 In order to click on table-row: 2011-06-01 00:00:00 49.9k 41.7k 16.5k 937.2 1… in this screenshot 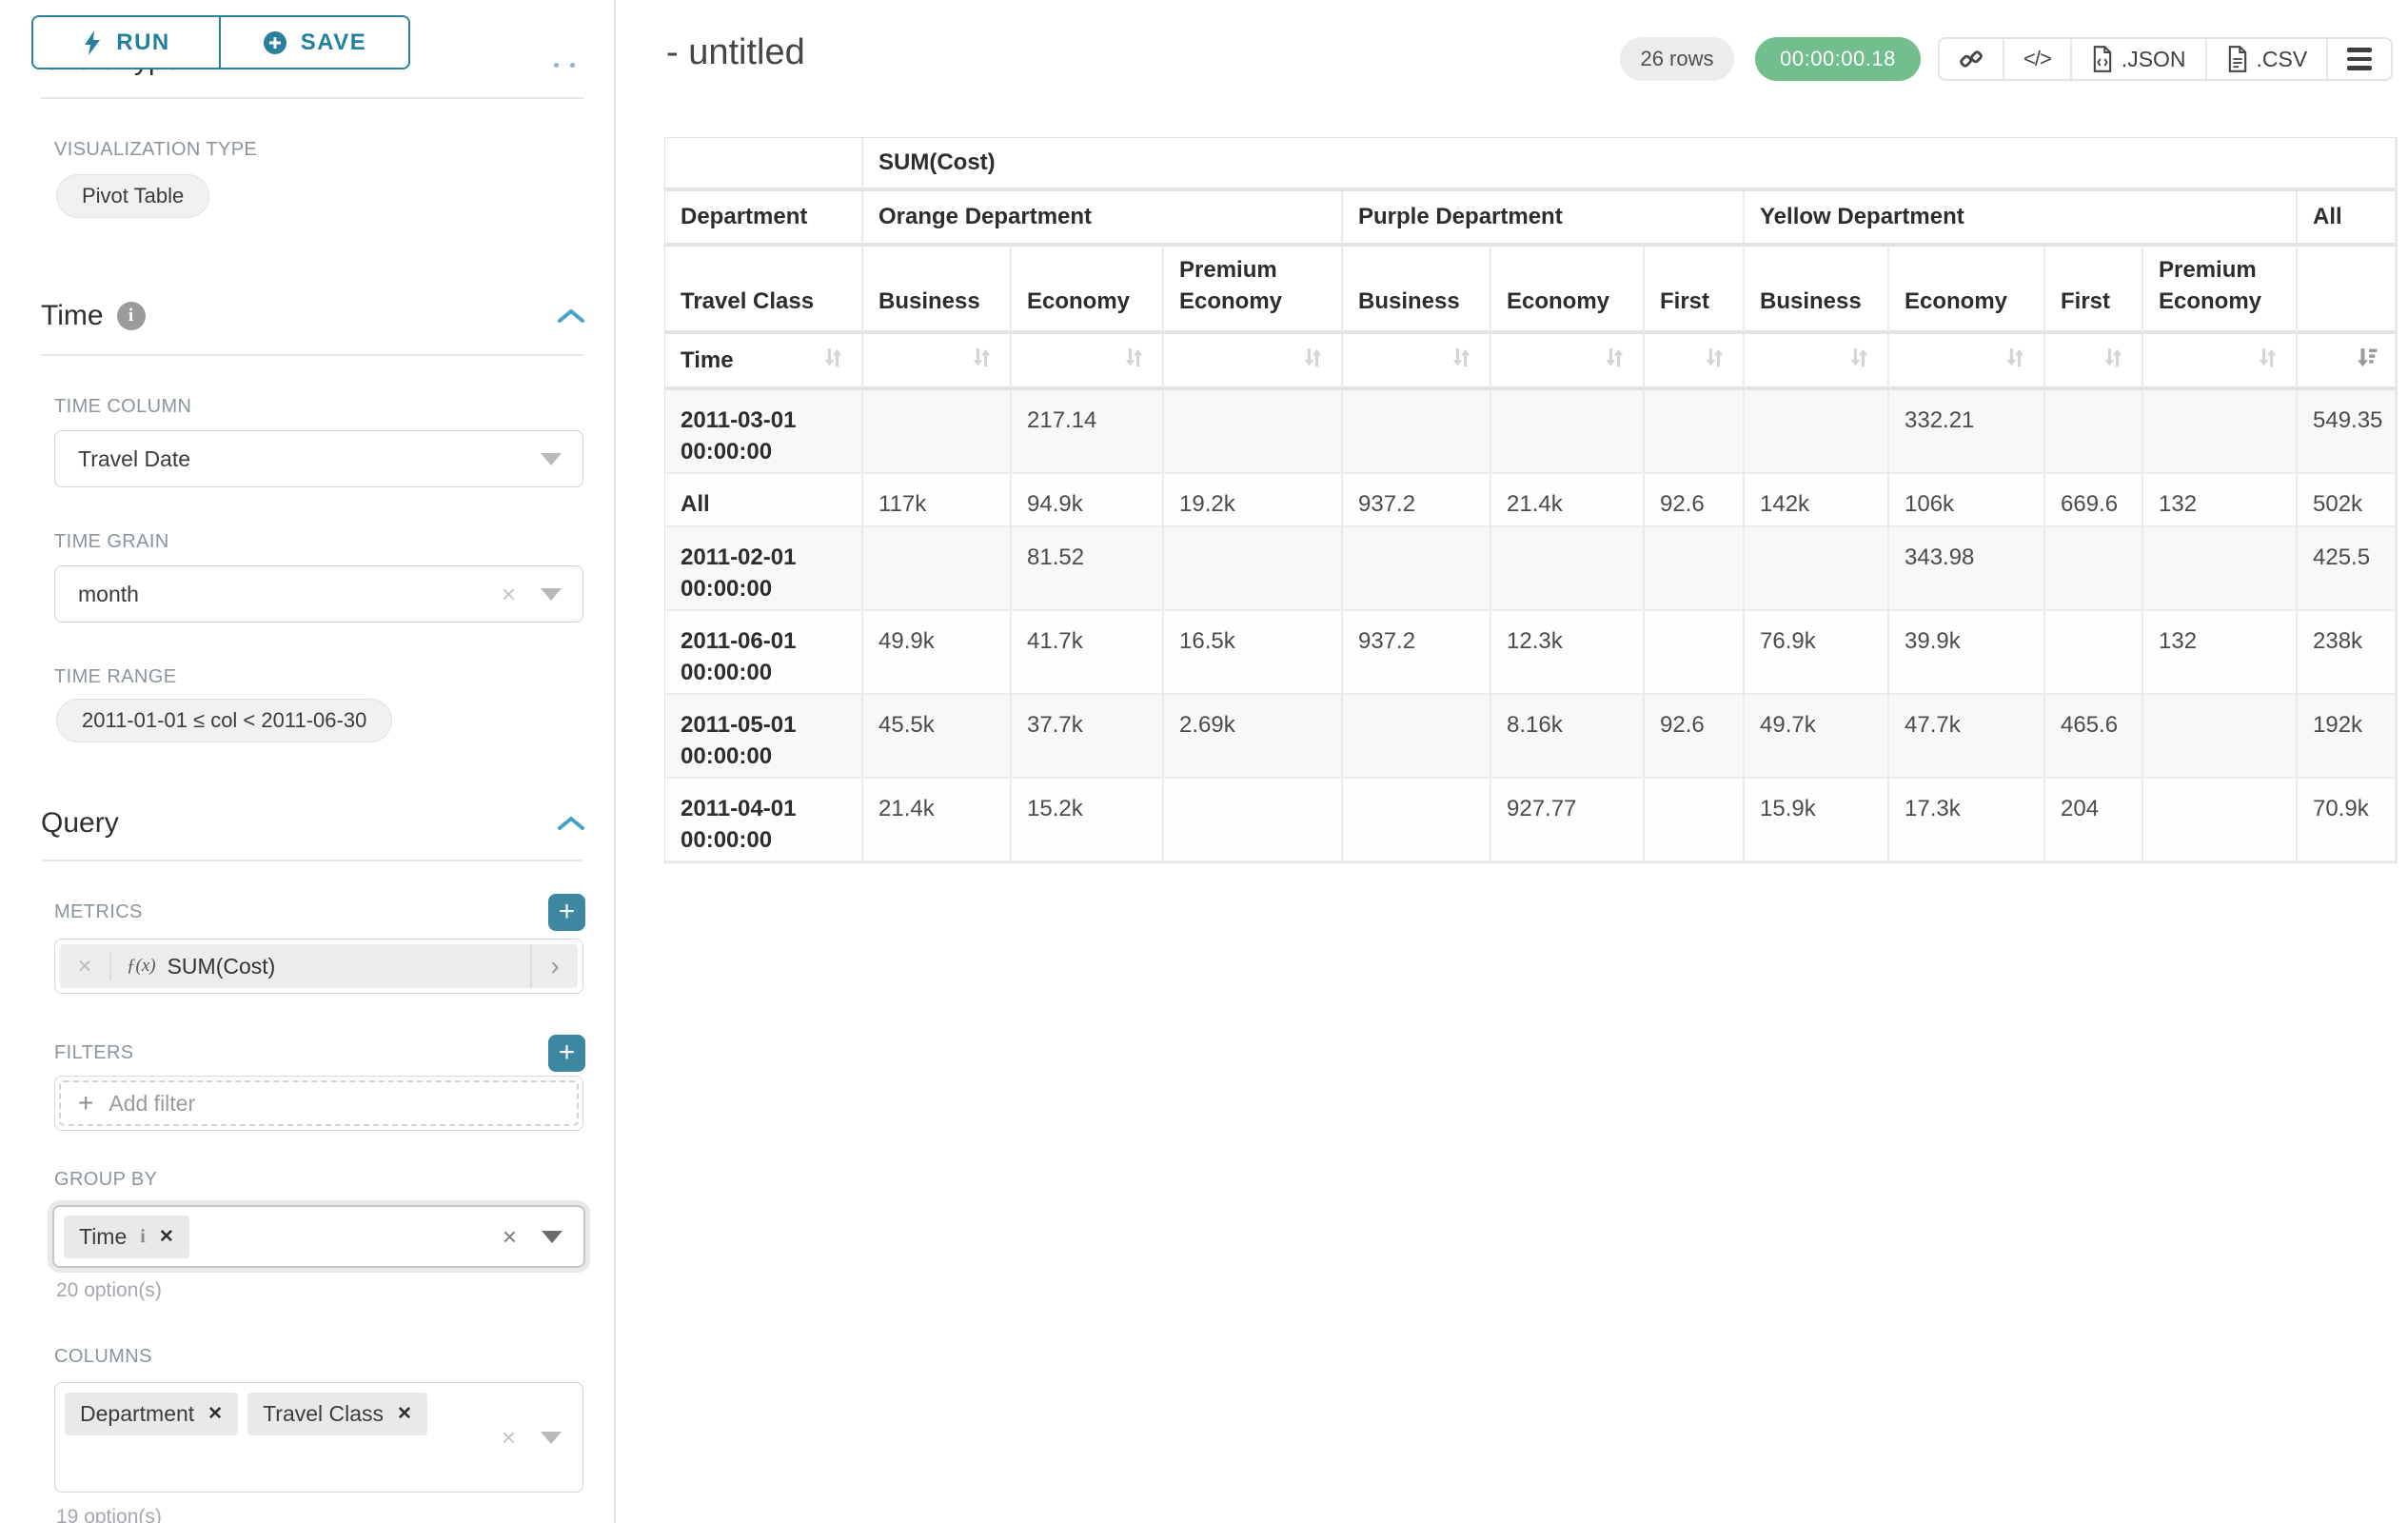, I will do `click(1531, 653)`.